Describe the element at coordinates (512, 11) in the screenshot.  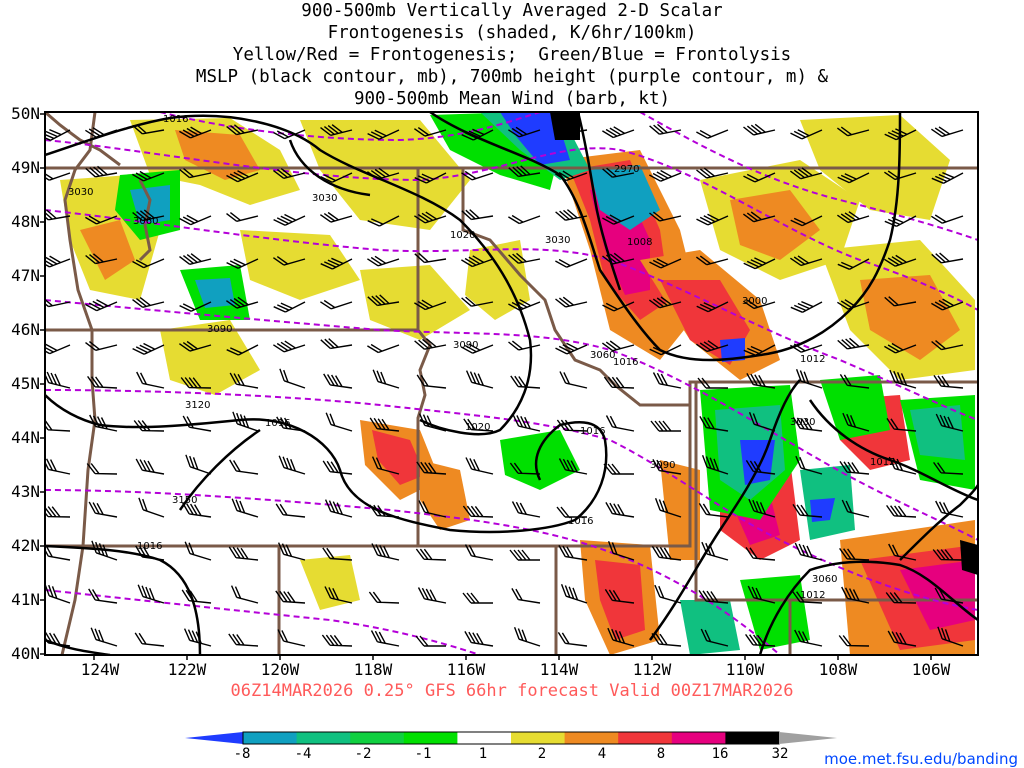
I see `title-line-1: 900-500mb Vertically Averaged 2-D Scalar` at that location.